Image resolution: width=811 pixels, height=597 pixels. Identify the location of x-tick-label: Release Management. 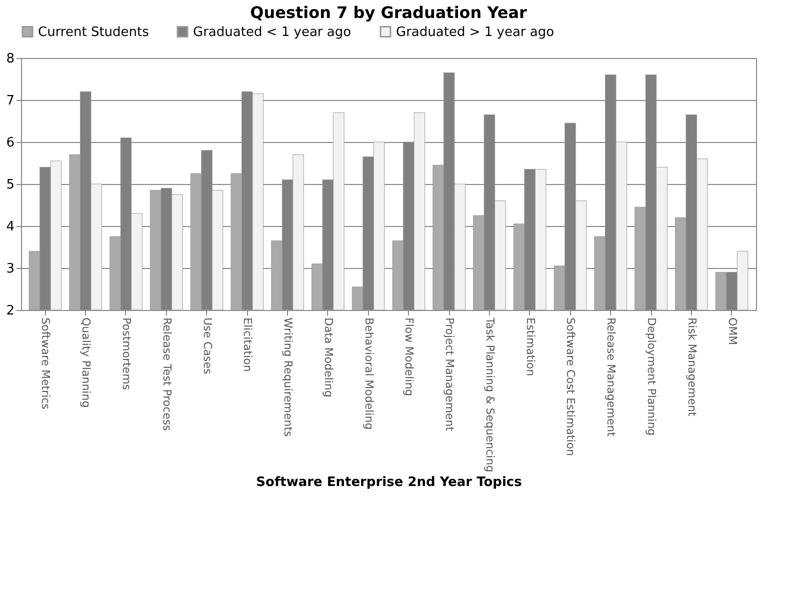
(611, 378).